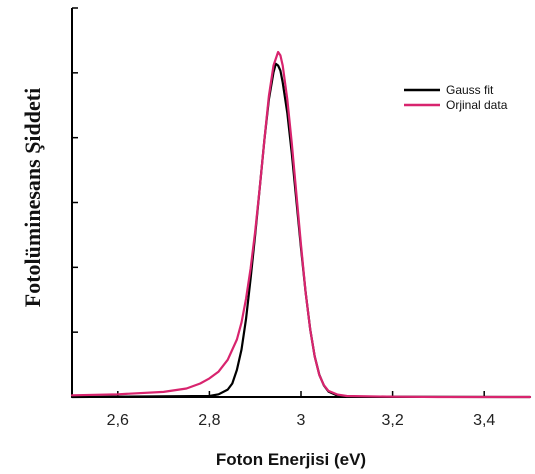  Describe the element at coordinates (301, 410) in the screenshot. I see `x-ticks: 2,6 2,8 3 3,2 3,4` at that location.